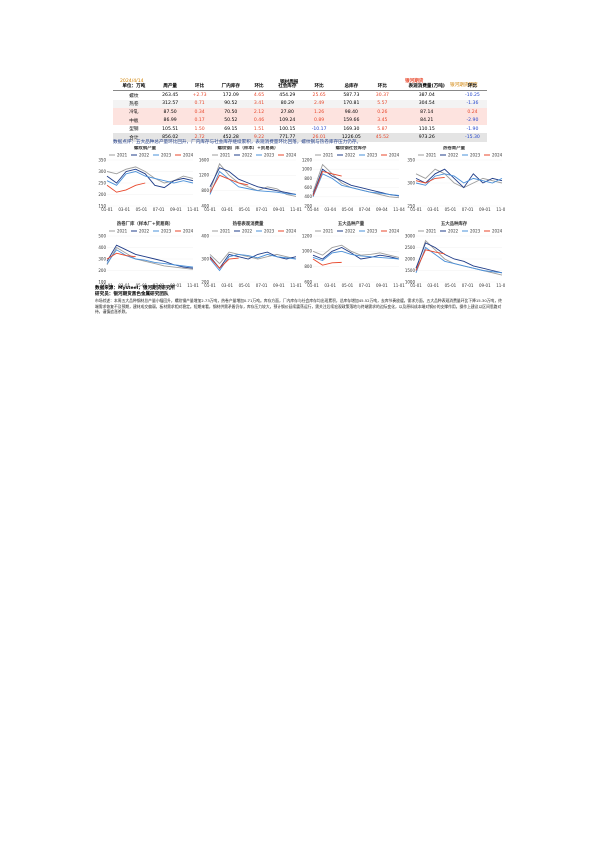 The width and height of the screenshot is (595, 842). What do you see at coordinates (365, 209) in the screenshot?
I see `x-tick-label: 07-04` at bounding box center [365, 209].